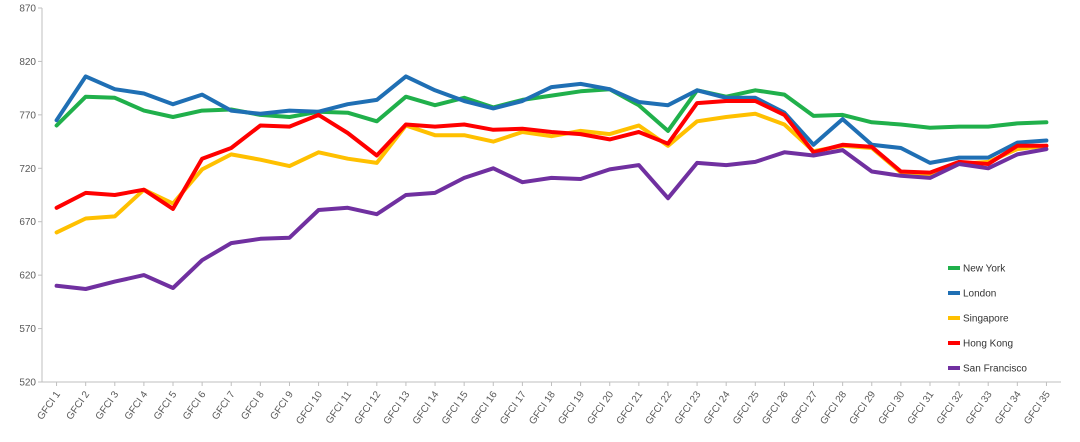 The image size is (1080, 442). Describe the element at coordinates (1037, 408) in the screenshot. I see `x-tick-label: GFCI 35` at that location.